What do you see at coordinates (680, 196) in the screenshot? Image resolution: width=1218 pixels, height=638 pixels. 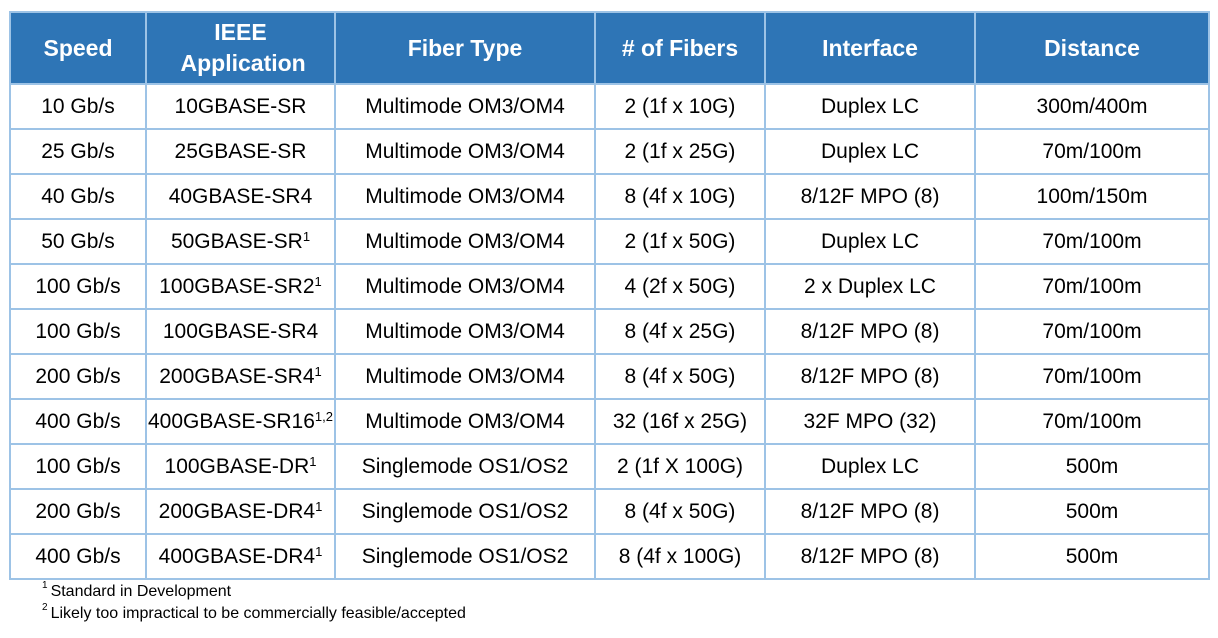 I see `cell-num-fibers: 8 (4f x 10G)` at bounding box center [680, 196].